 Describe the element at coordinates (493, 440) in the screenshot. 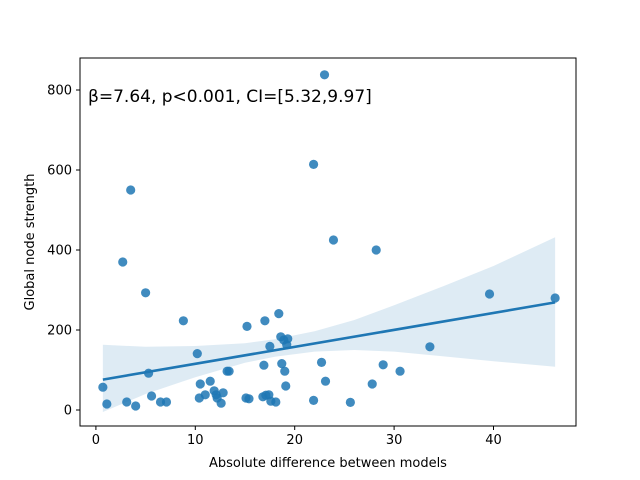

I see `x-tick-label-40: 40` at that location.